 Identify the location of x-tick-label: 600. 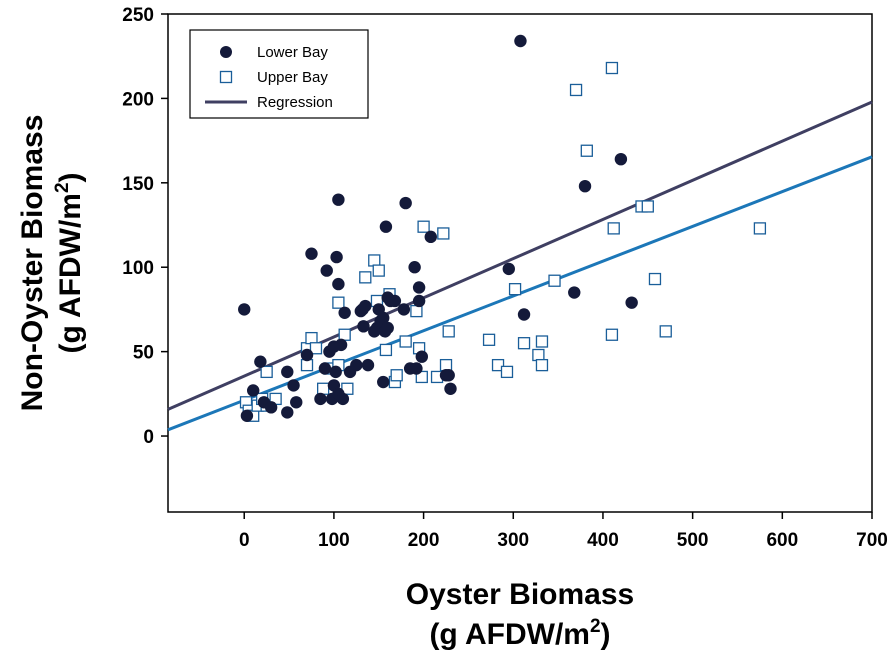
(782, 540).